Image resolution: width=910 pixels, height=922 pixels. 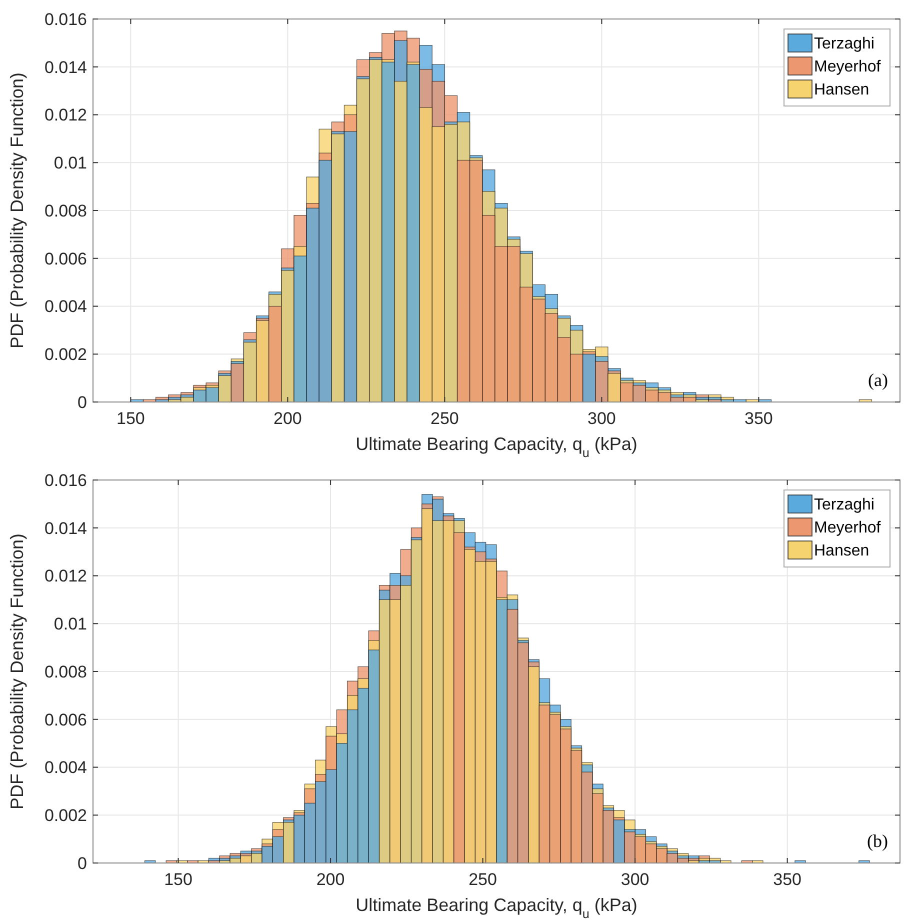 I want to click on annotation: (b), so click(x=877, y=841).